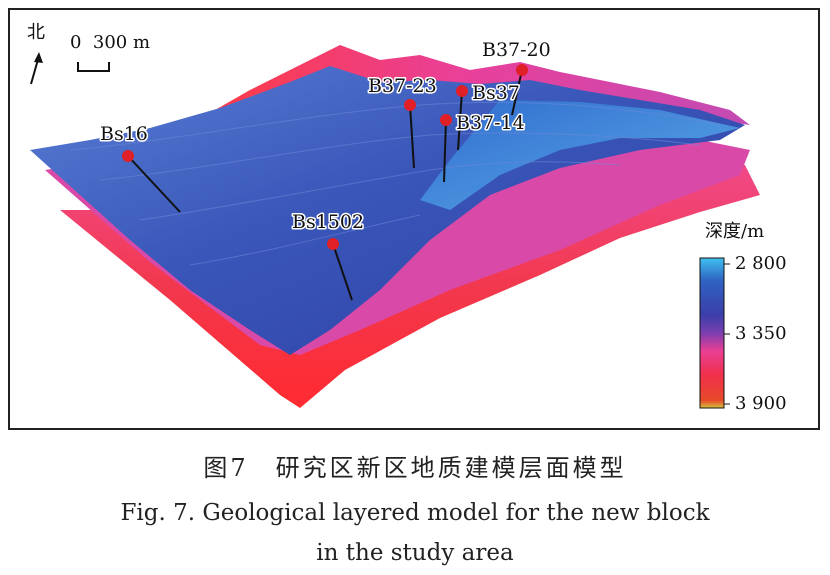 The width and height of the screenshot is (830, 575). I want to click on legend-ticks, so click(727, 334).